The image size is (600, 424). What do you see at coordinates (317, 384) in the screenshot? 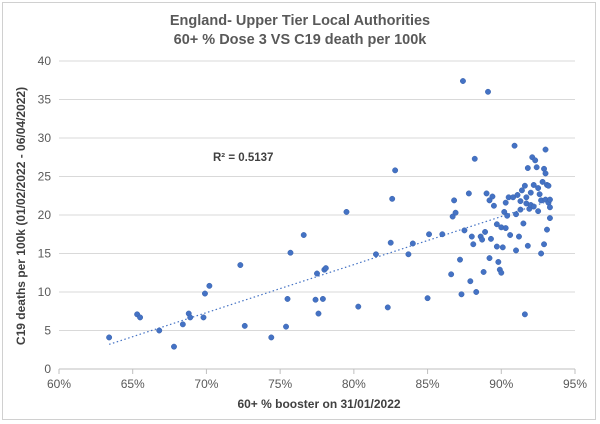
I see `x-axis-ticks: 60% 65% 70% 75% 80% 85% 90% 95%` at bounding box center [317, 384].